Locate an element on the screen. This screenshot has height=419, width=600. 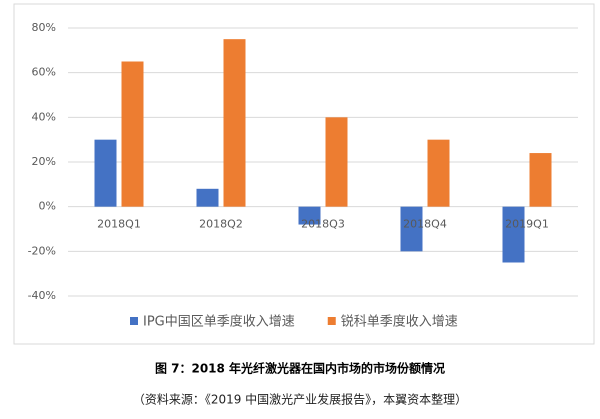
y-tick-label: -40% is located at coordinates (42, 295).